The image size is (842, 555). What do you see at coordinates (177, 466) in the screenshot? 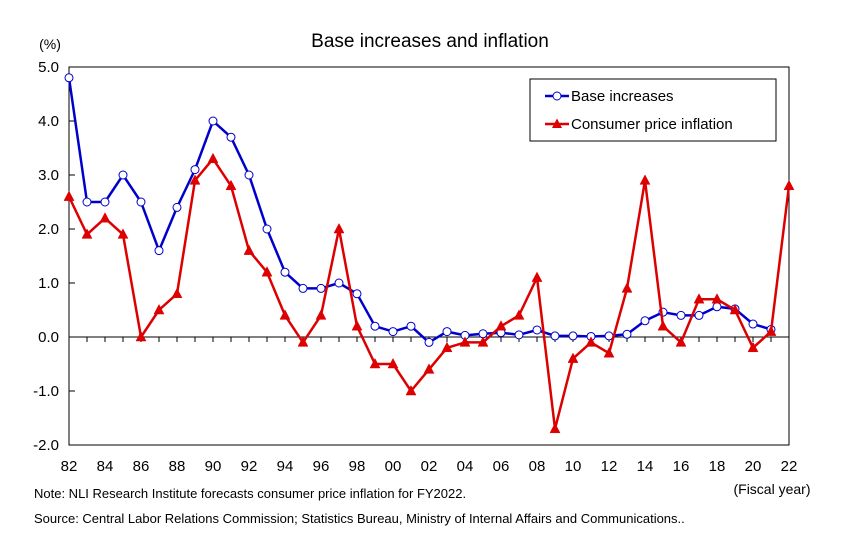
I see `x-tick-label: 88` at bounding box center [177, 466].